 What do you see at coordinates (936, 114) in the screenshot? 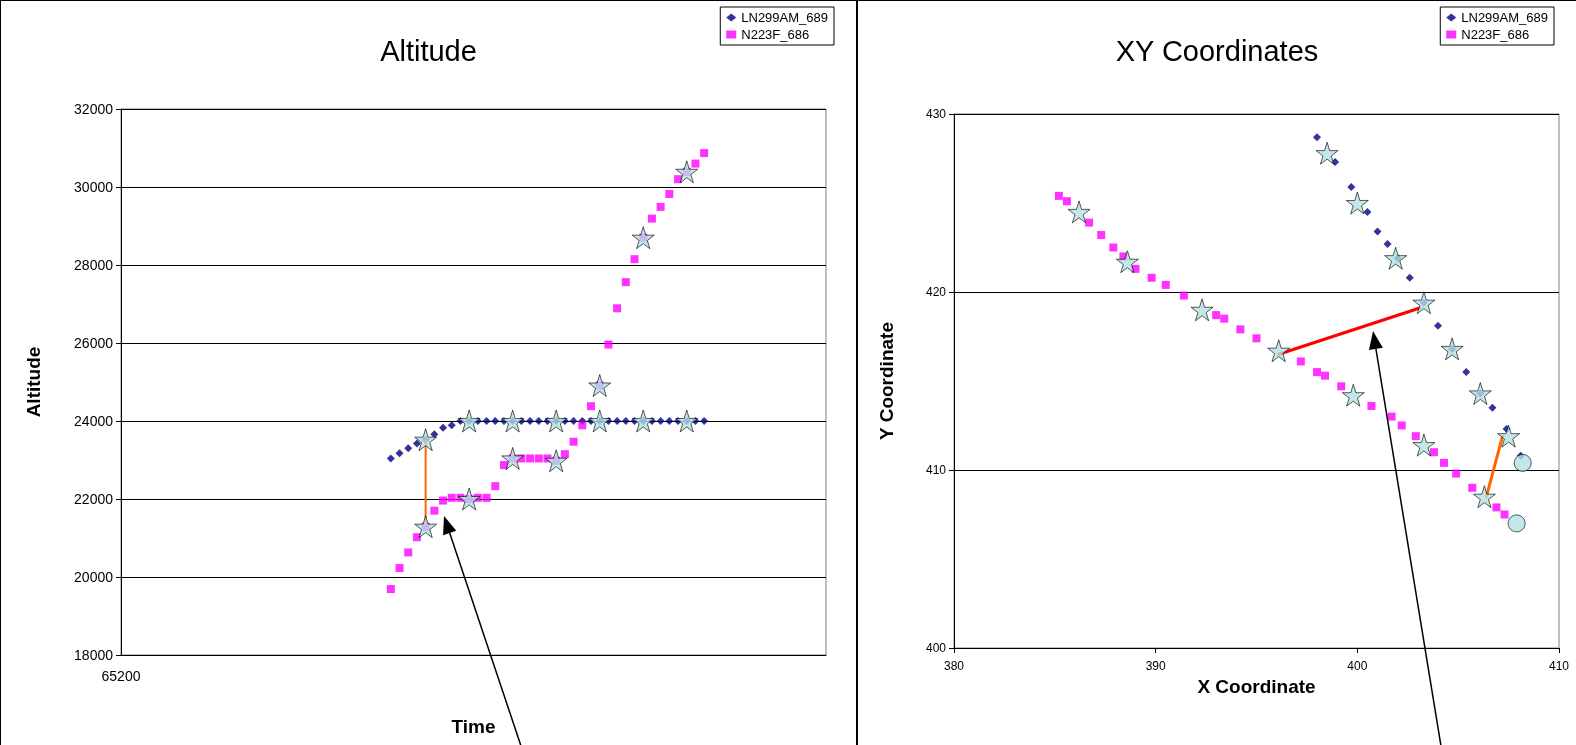
I see `y-tick-label: 430` at bounding box center [936, 114].